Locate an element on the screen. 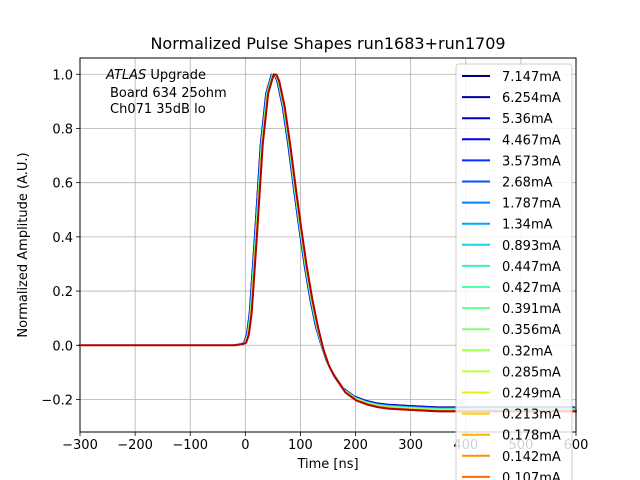 This screenshot has width=640, height=480. x-tick-label: 0 is located at coordinates (245, 445).